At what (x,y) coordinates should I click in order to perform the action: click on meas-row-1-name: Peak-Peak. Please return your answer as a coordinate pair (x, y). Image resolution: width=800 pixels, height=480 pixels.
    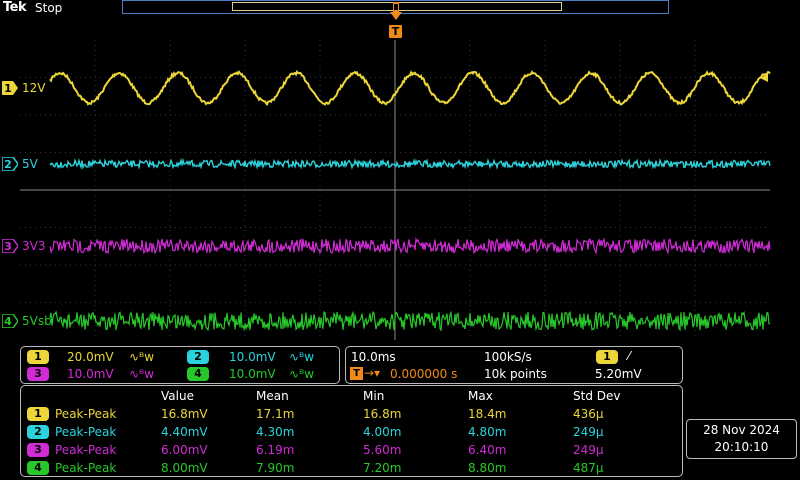
    Looking at the image, I should click on (86, 414).